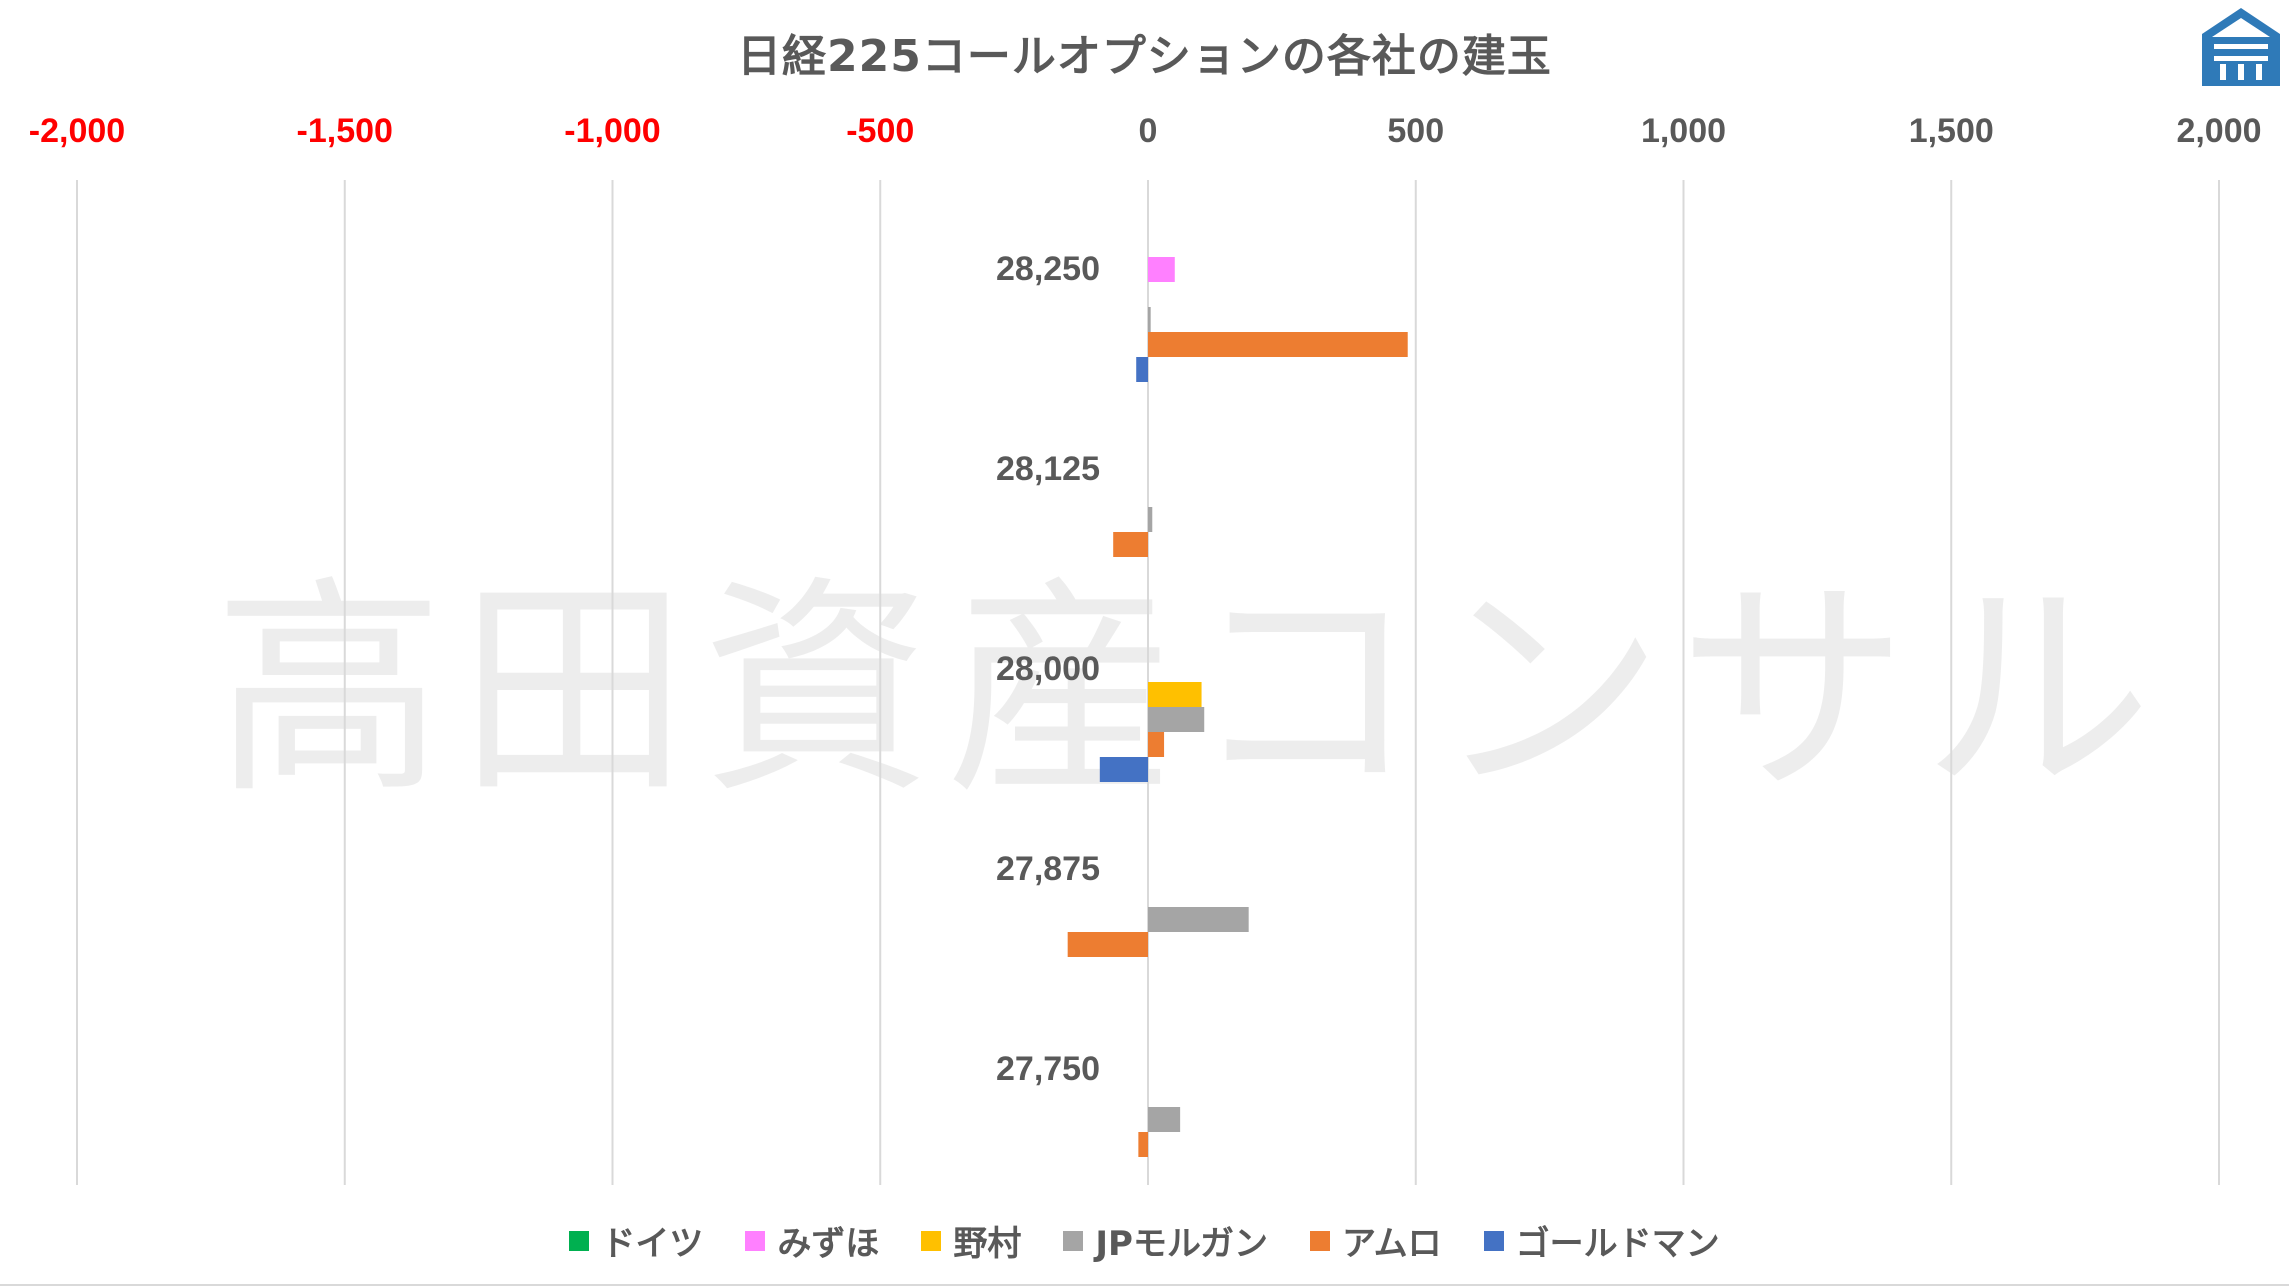  I want to click on category-labels: 28,250 28,125 28,000 27,875 27,750, so click(1048, 669).